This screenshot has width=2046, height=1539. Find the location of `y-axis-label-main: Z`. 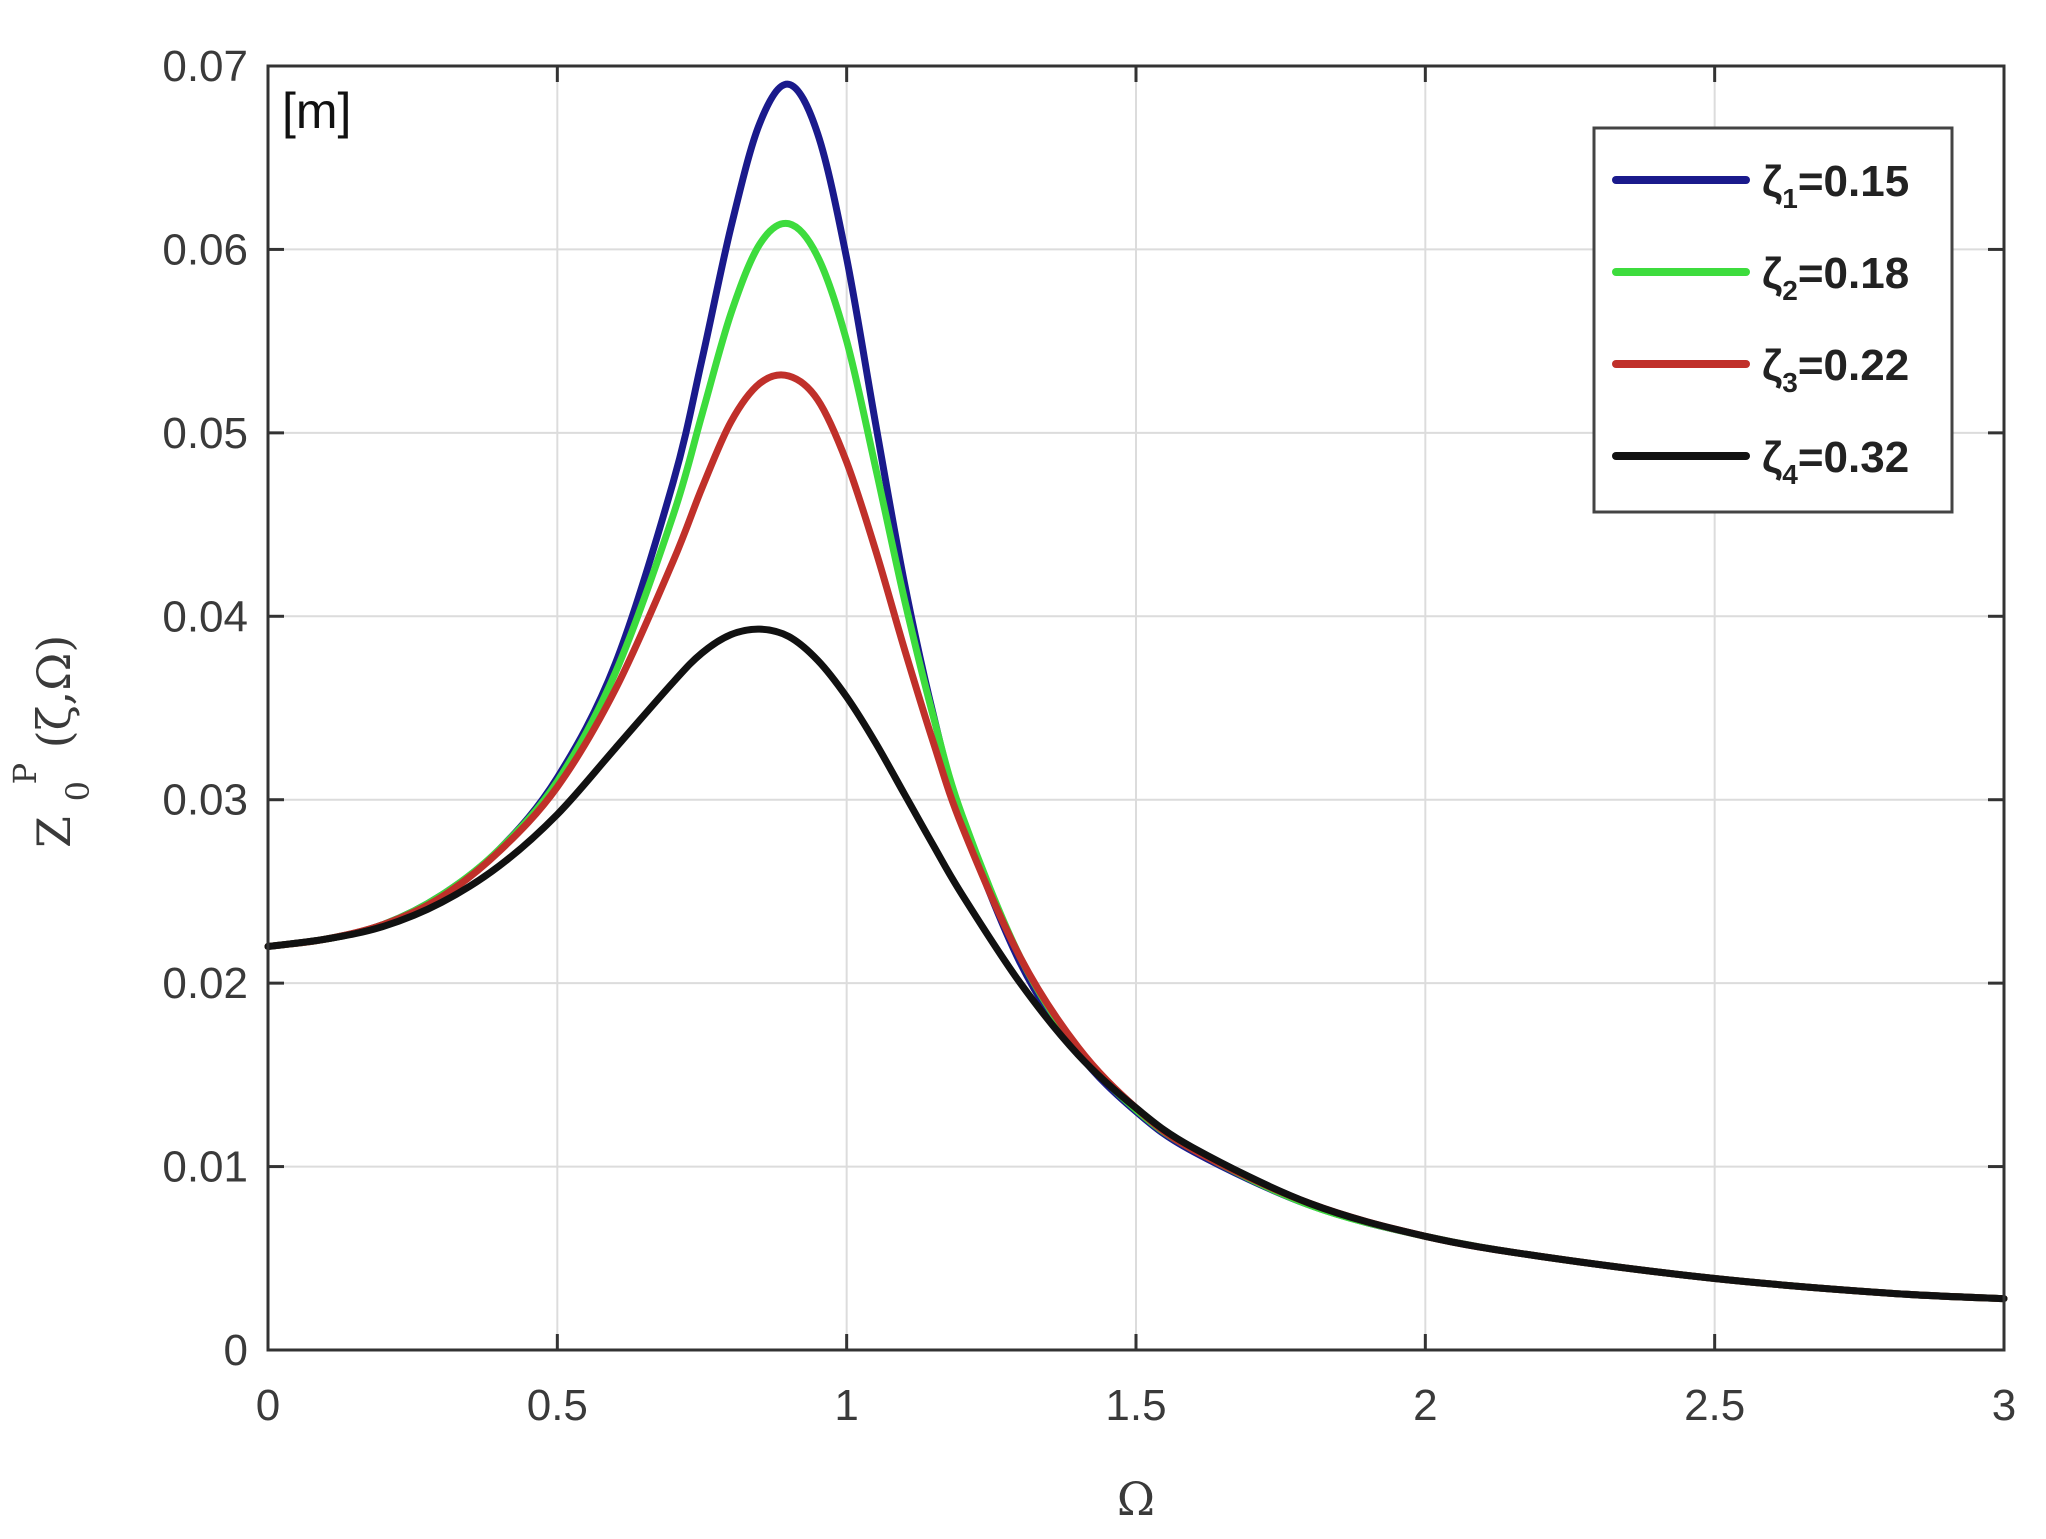

y-axis-label-main: Z is located at coordinates (54, 832).